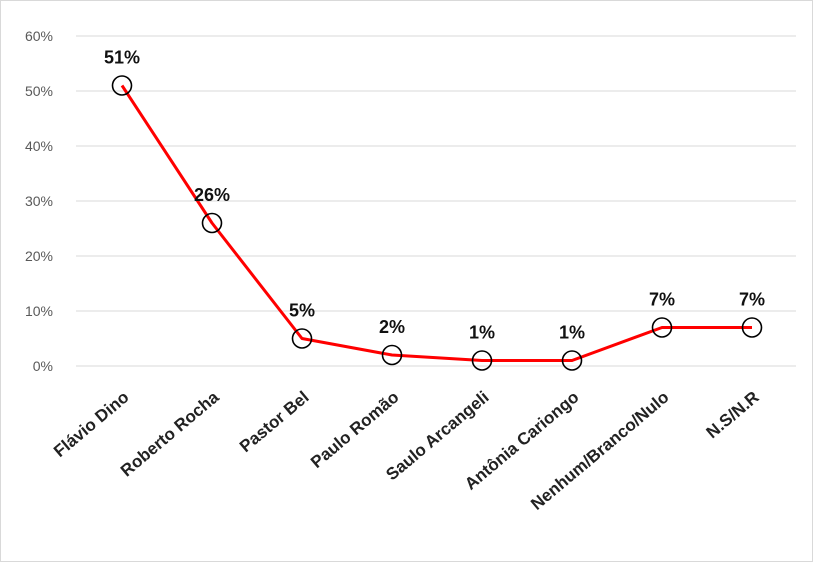  I want to click on x-tick-label: Roberto Rocha, so click(170, 433).